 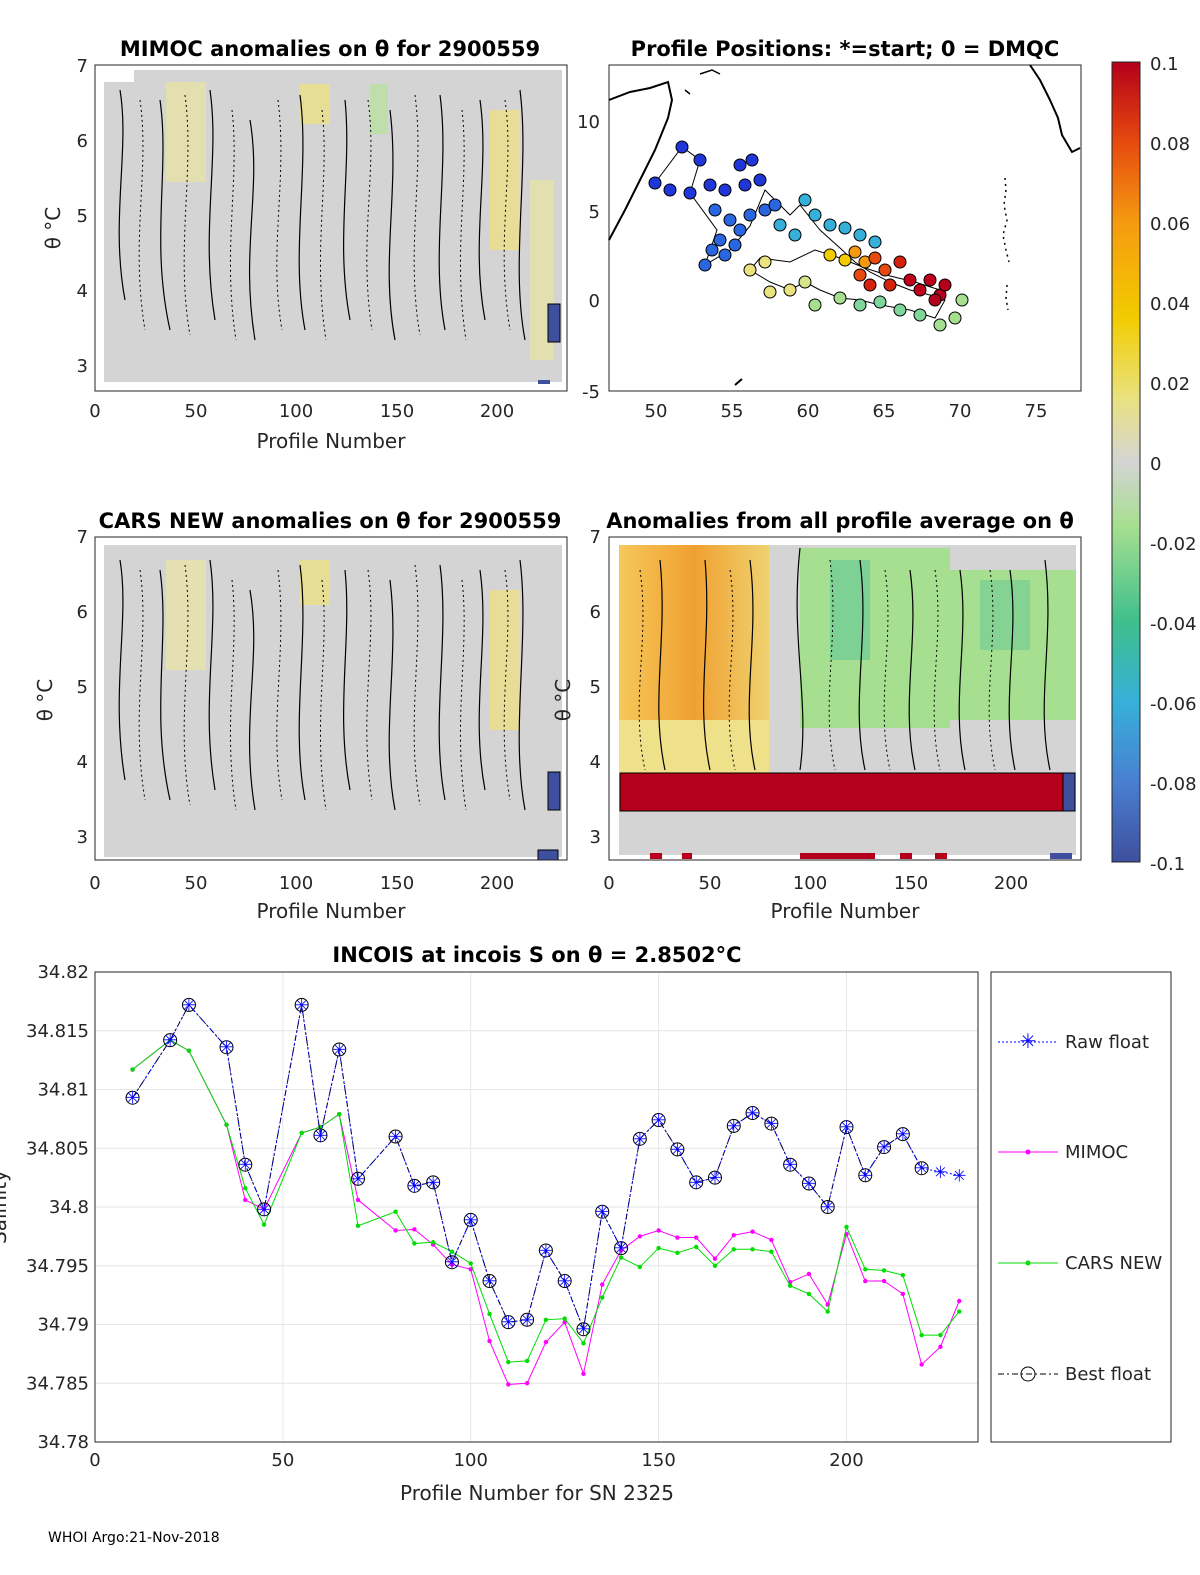 I want to click on legend: ✳ Raw float MIMOC CARS NEW Best float, so click(x=1081, y=1207).